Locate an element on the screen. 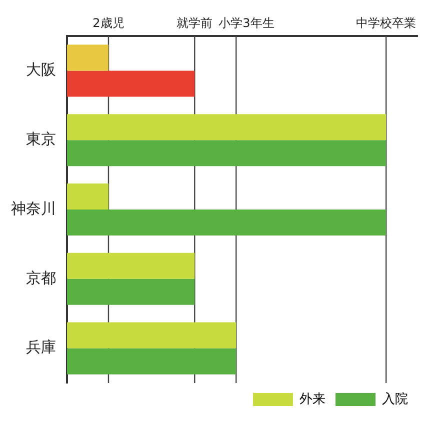  y-tick-label: 神奈川 is located at coordinates (33, 208).